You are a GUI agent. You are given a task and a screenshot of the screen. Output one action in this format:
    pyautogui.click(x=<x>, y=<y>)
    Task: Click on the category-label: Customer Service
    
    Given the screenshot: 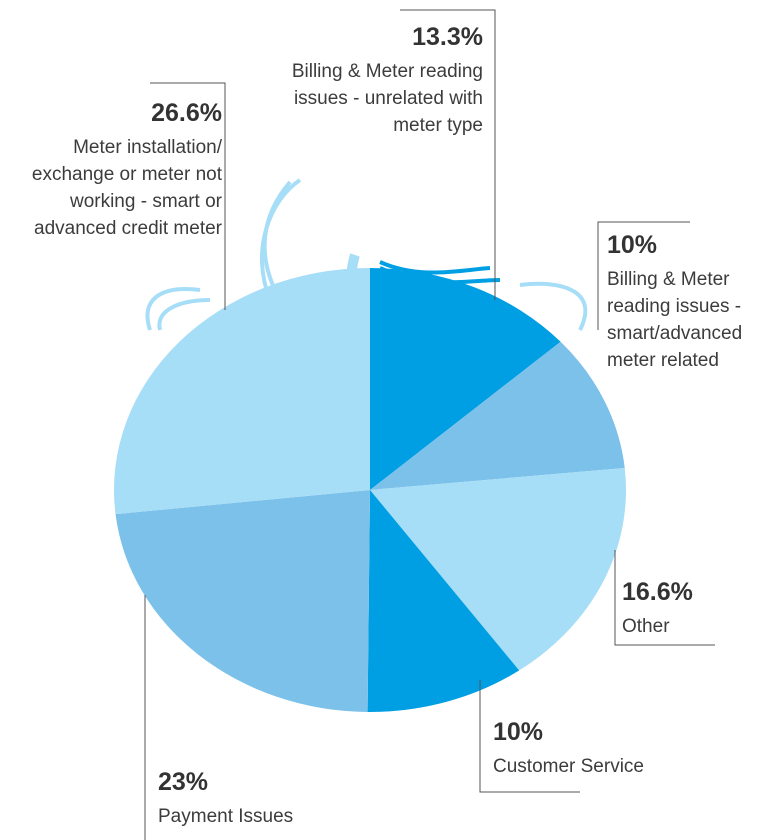 What is the action you would take?
    pyautogui.click(x=568, y=766)
    